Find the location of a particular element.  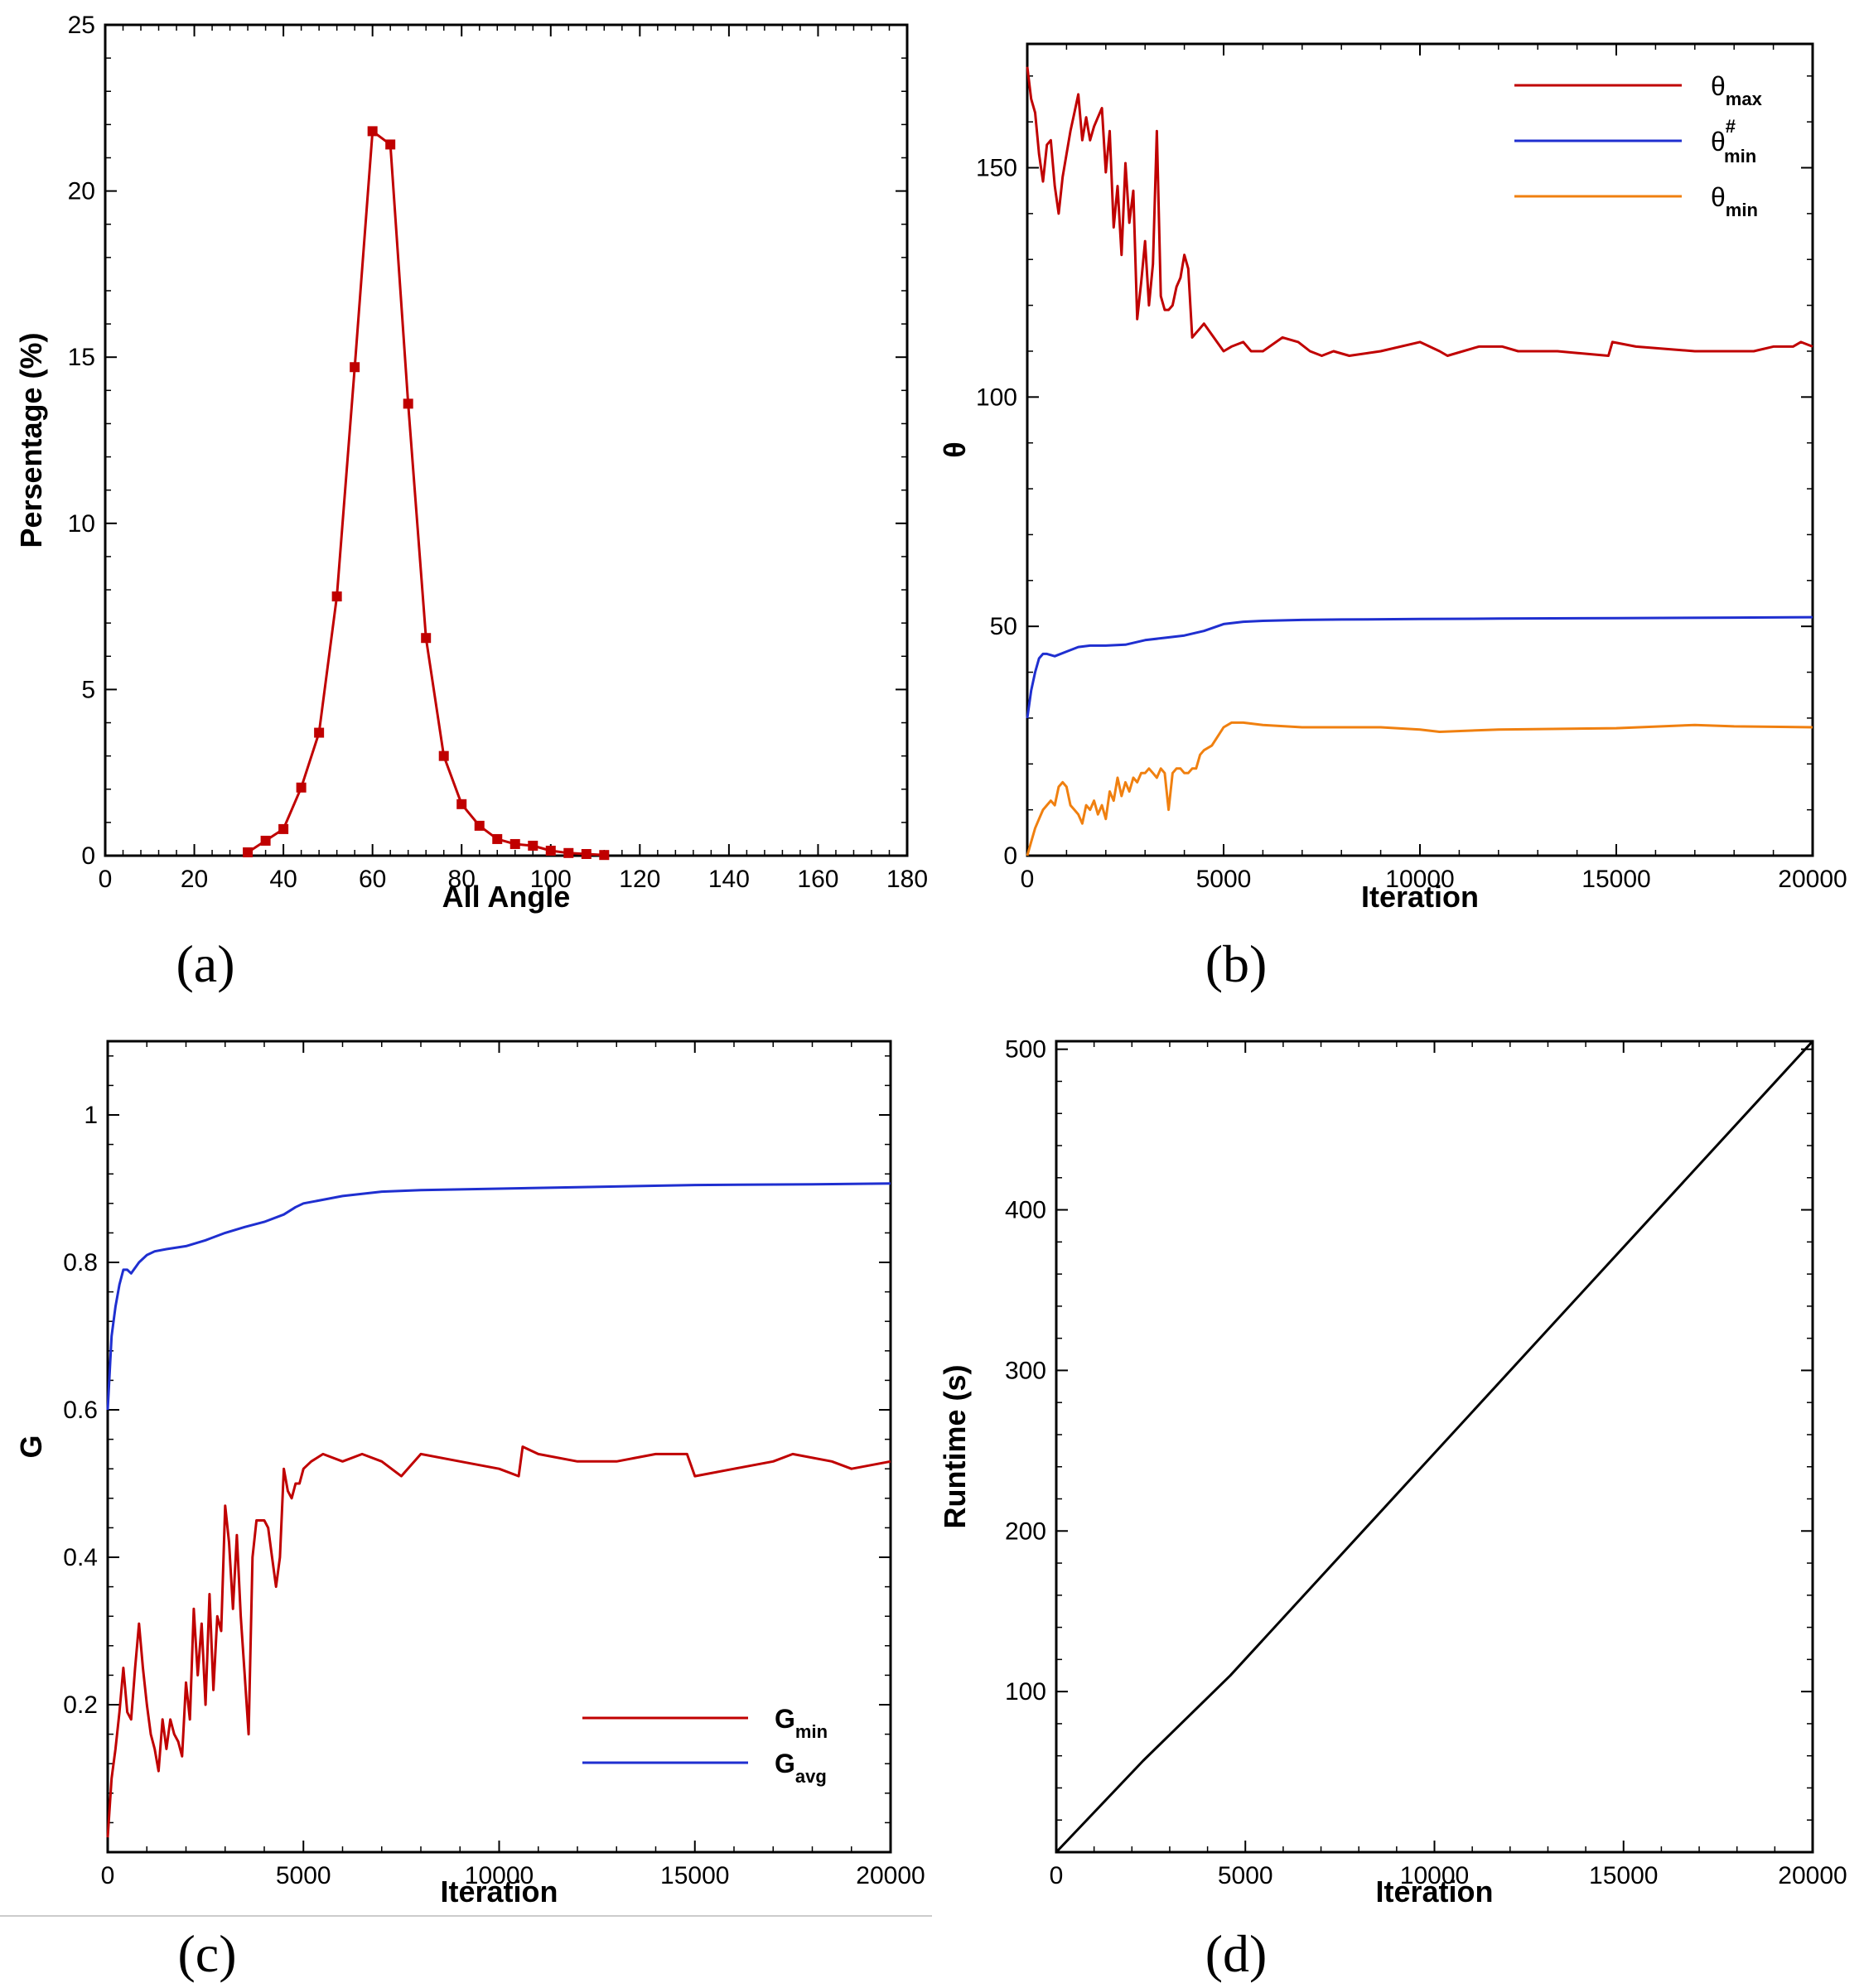

y-tick-label: 25 is located at coordinates (81, 25).